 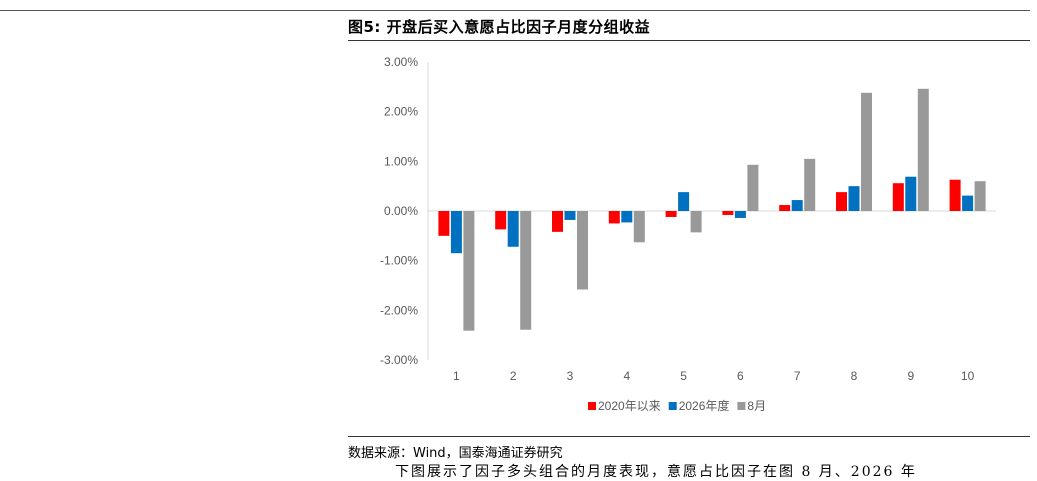 What do you see at coordinates (756, 406) in the screenshot?
I see `legend-label-3: 8月` at bounding box center [756, 406].